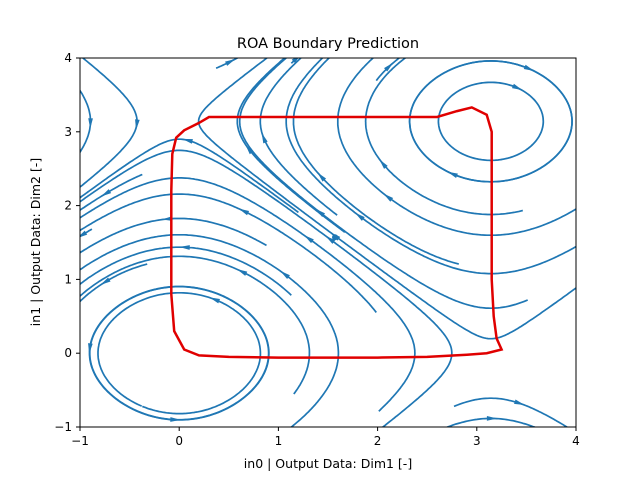 The width and height of the screenshot is (640, 484). What do you see at coordinates (68, 132) in the screenshot?
I see `y-tick-label: 3` at bounding box center [68, 132].